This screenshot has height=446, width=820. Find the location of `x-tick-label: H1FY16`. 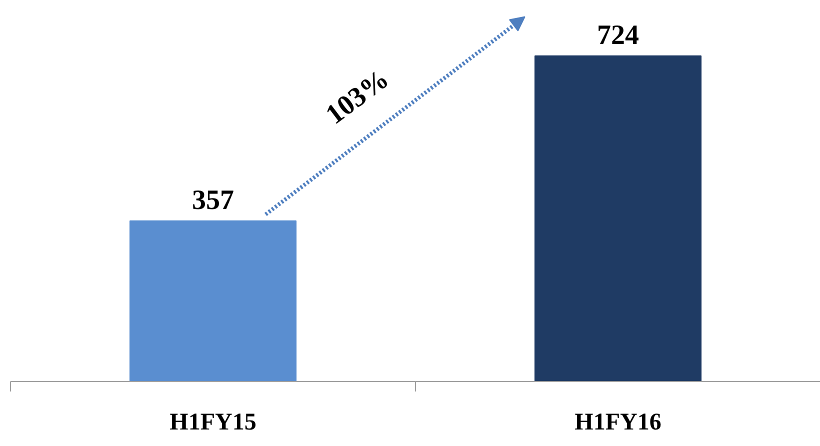

x-tick-label: H1FY16 is located at coordinates (618, 423).